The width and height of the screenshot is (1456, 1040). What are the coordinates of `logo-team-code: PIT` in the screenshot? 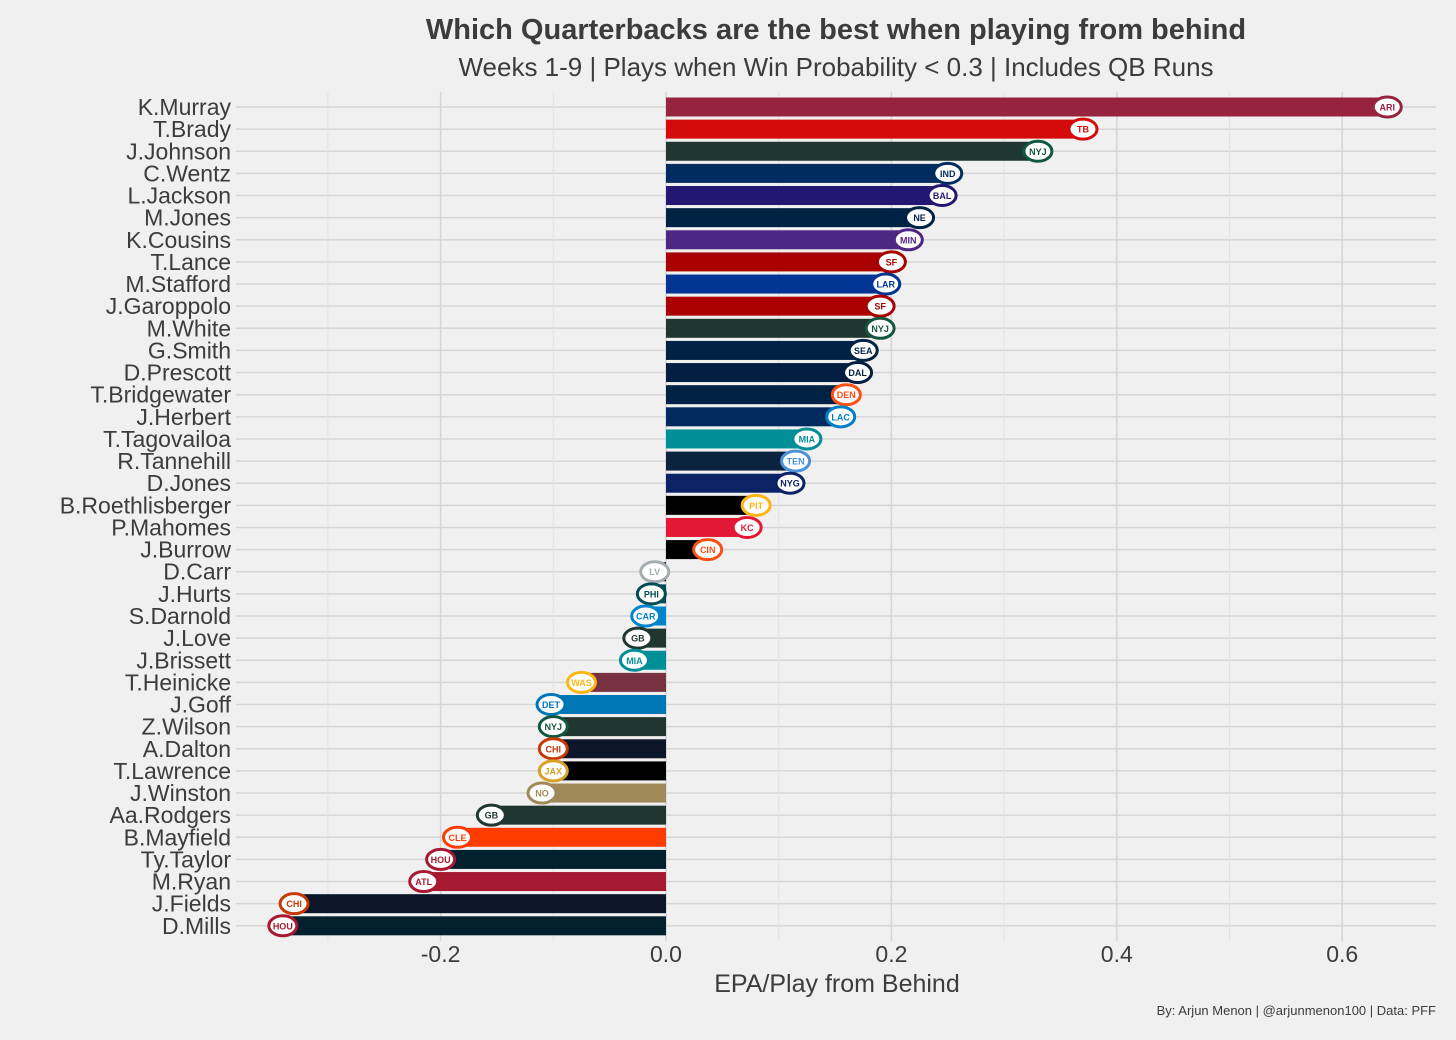 It's located at (756, 506).